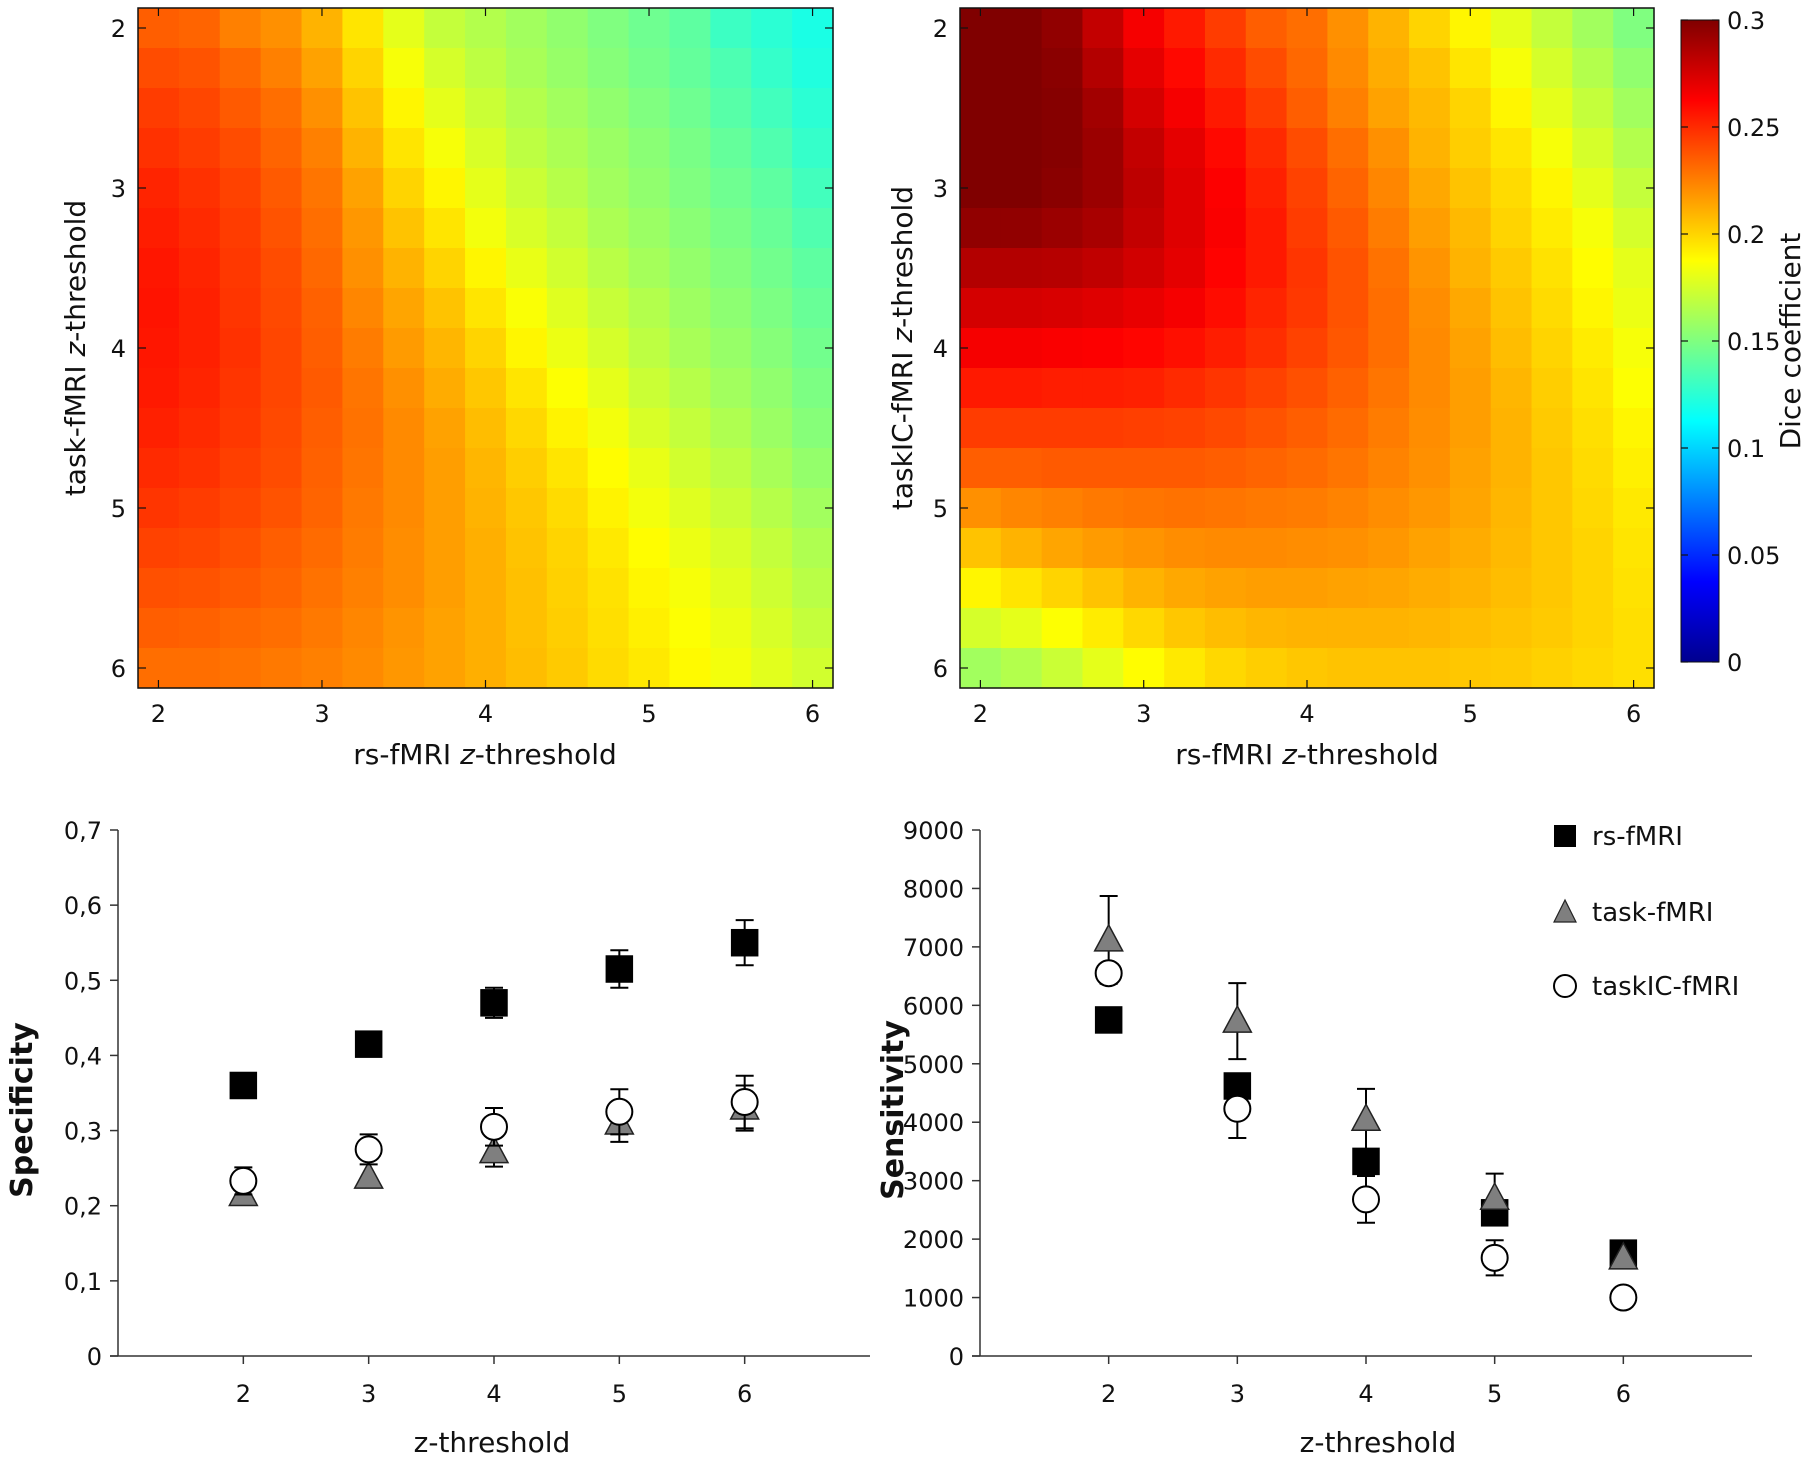 Image resolution: width=1813 pixels, height=1463 pixels. What do you see at coordinates (118, 509) in the screenshot?
I see `y-tick-label: 5` at bounding box center [118, 509].